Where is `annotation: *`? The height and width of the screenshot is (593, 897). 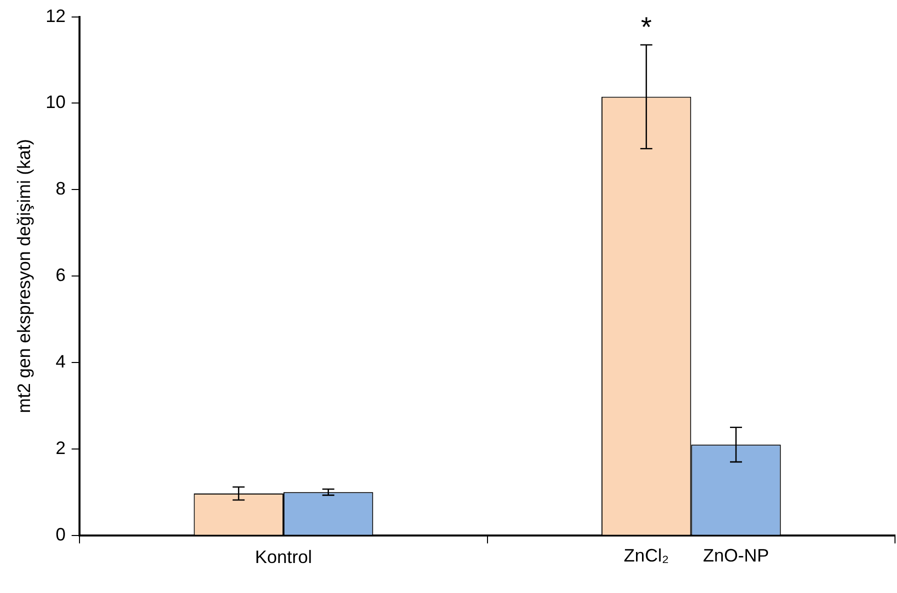 annotation: * is located at coordinates (646, 27).